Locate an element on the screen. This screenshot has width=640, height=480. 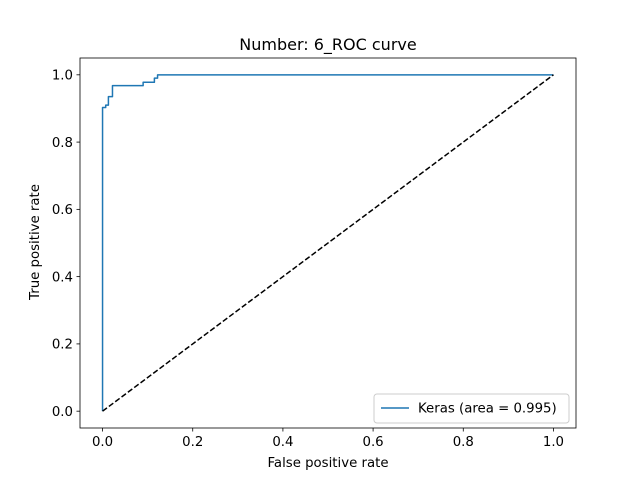
x-tick-label: 0.6 is located at coordinates (373, 442).